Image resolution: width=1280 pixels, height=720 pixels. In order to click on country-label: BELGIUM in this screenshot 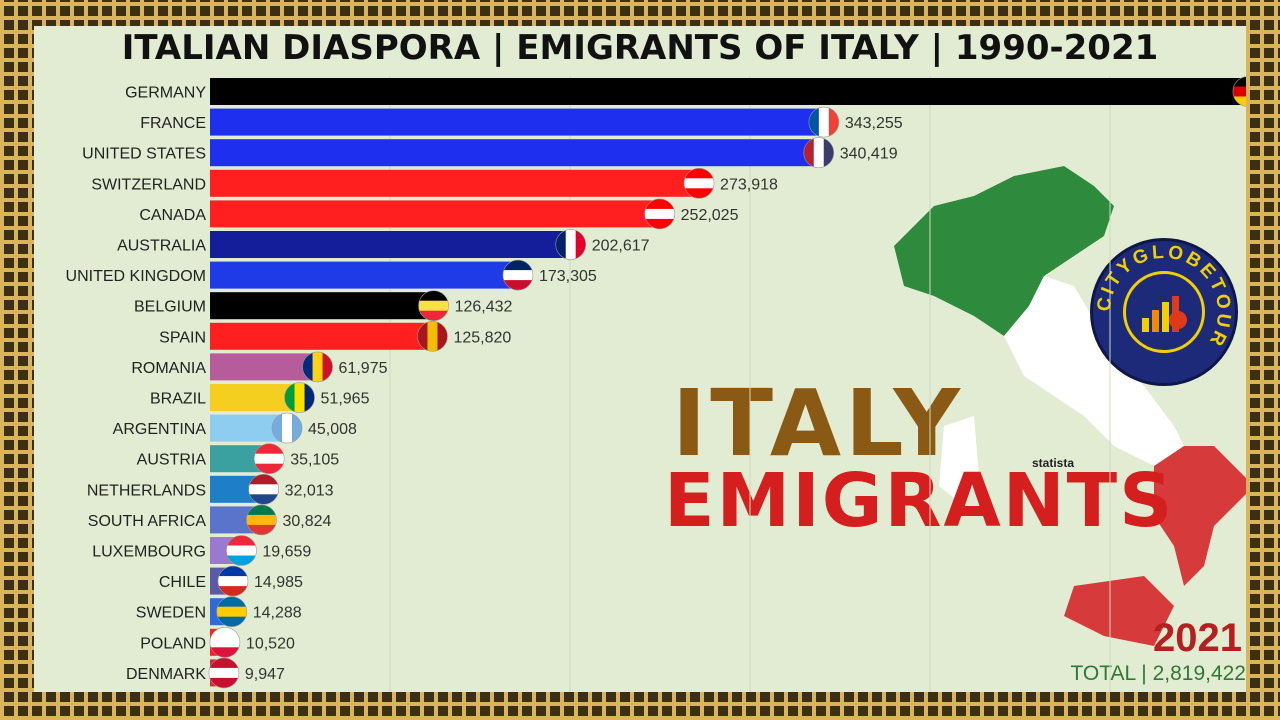, I will do `click(170, 307)`.